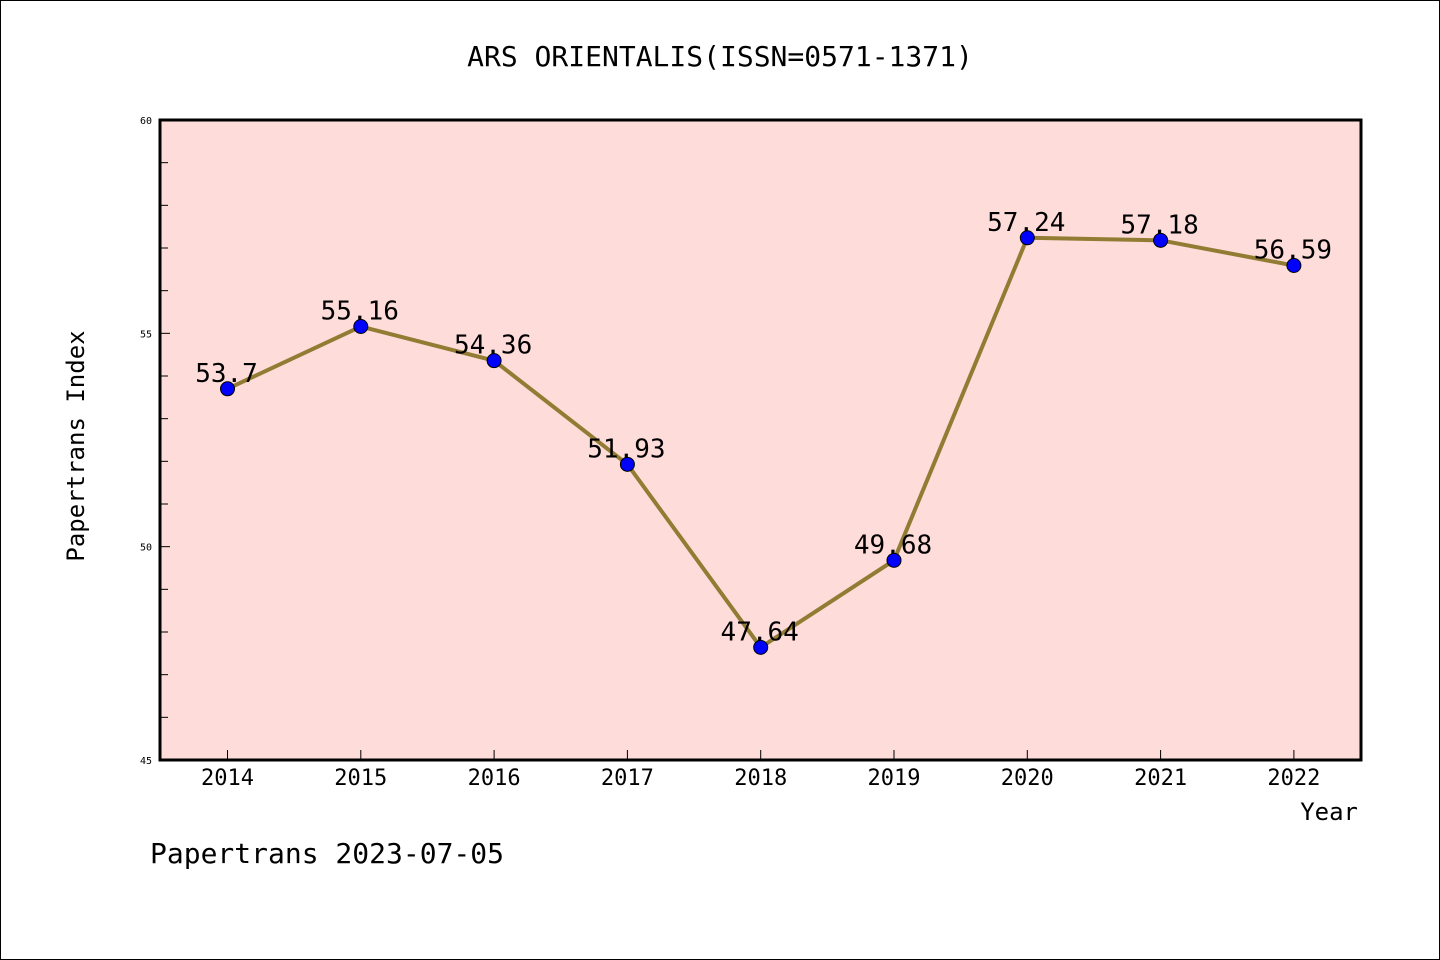 This screenshot has height=960, width=1440. I want to click on y-axis: 45 50 55 60, so click(155, 441).